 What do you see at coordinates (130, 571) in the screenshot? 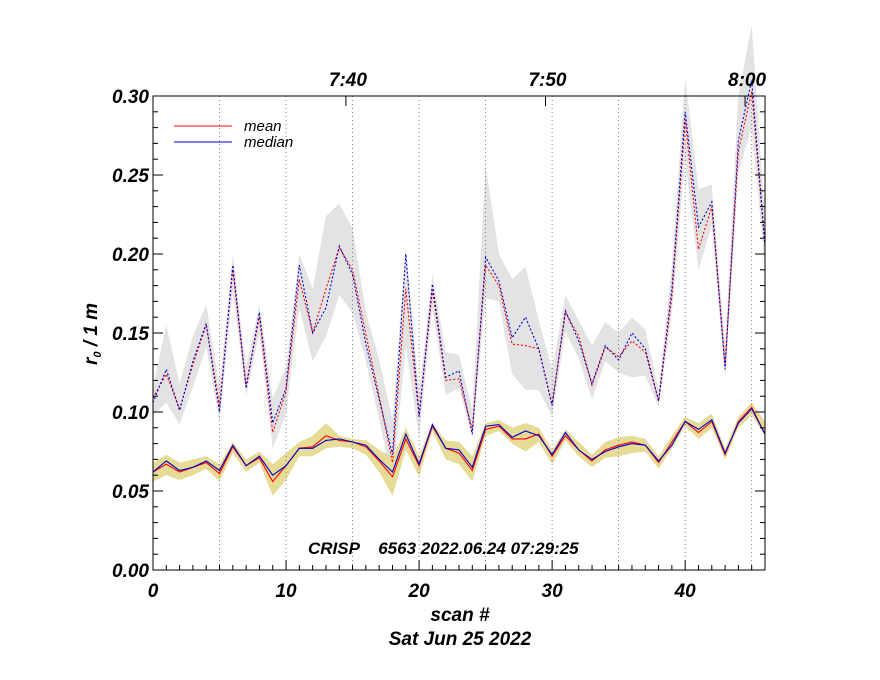
I see `y-tick-label-0: 0.00` at bounding box center [130, 571].